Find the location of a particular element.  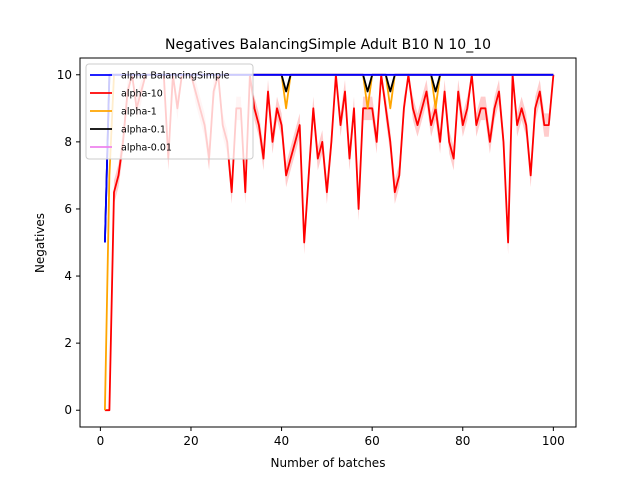

y-tick-label: 10 is located at coordinates (64, 75).